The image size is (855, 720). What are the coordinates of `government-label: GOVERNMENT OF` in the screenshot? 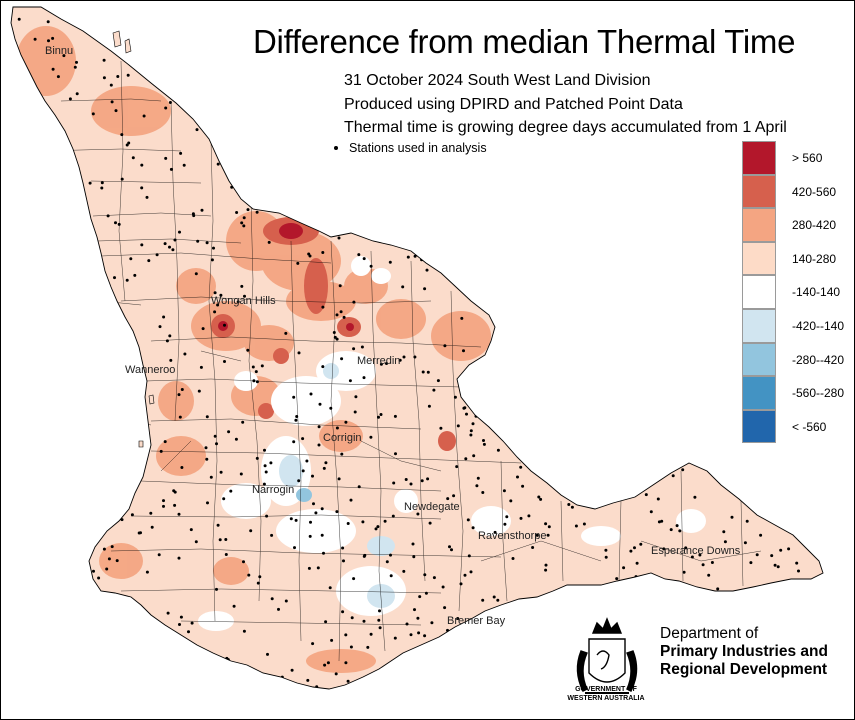 It's located at (606, 689).